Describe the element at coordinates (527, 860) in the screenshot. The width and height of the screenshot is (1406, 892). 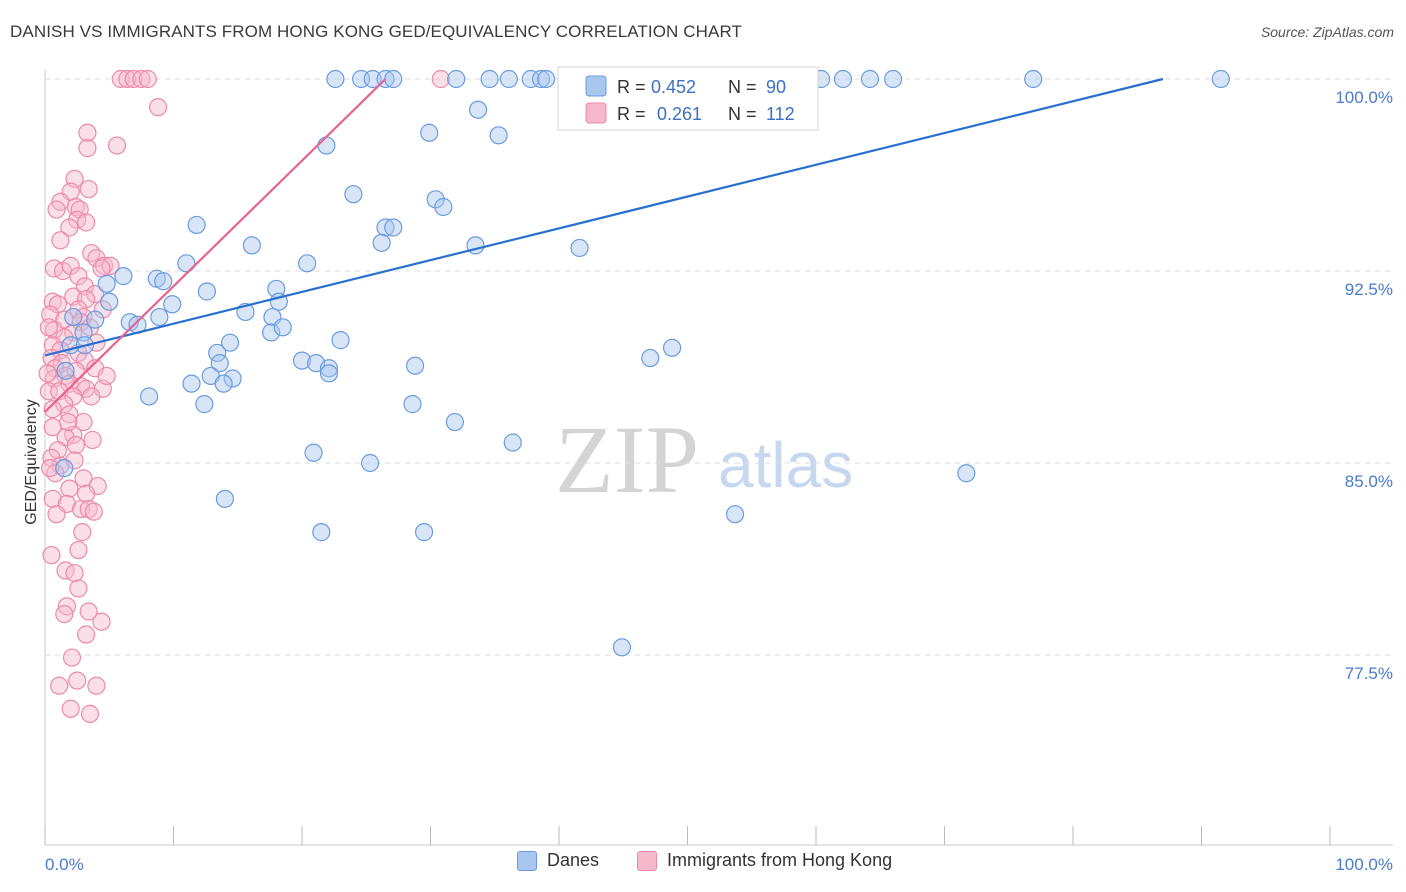
I see `legend-swatch-danes-bottom` at that location.